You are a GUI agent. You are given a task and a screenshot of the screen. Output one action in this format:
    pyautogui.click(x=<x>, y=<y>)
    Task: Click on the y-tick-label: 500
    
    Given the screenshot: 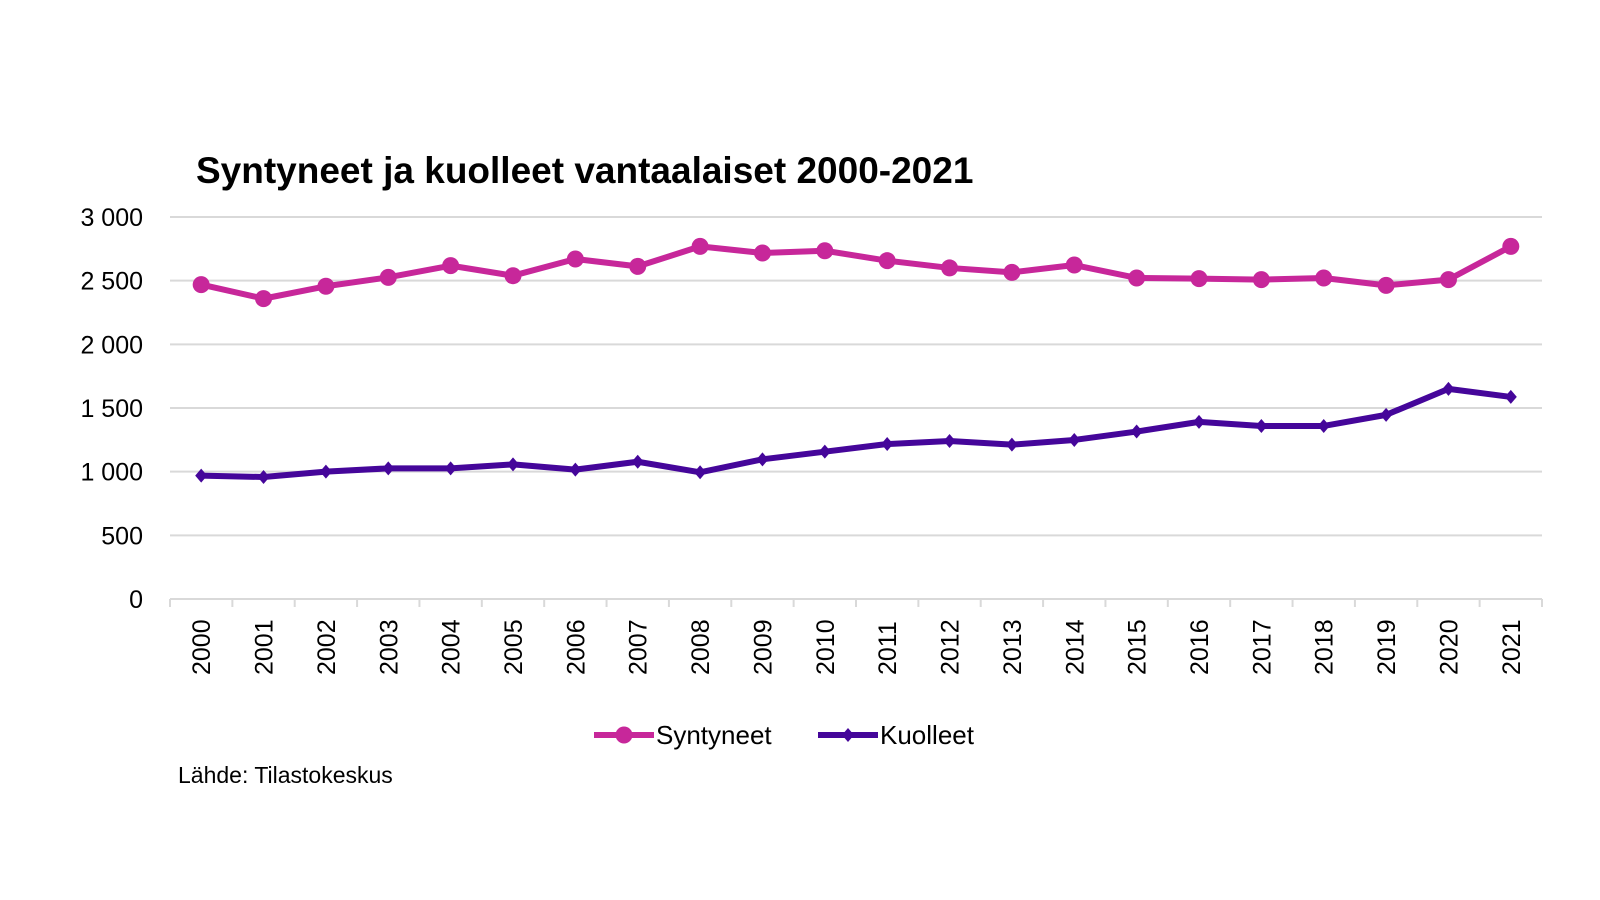 What is the action you would take?
    pyautogui.click(x=122, y=536)
    